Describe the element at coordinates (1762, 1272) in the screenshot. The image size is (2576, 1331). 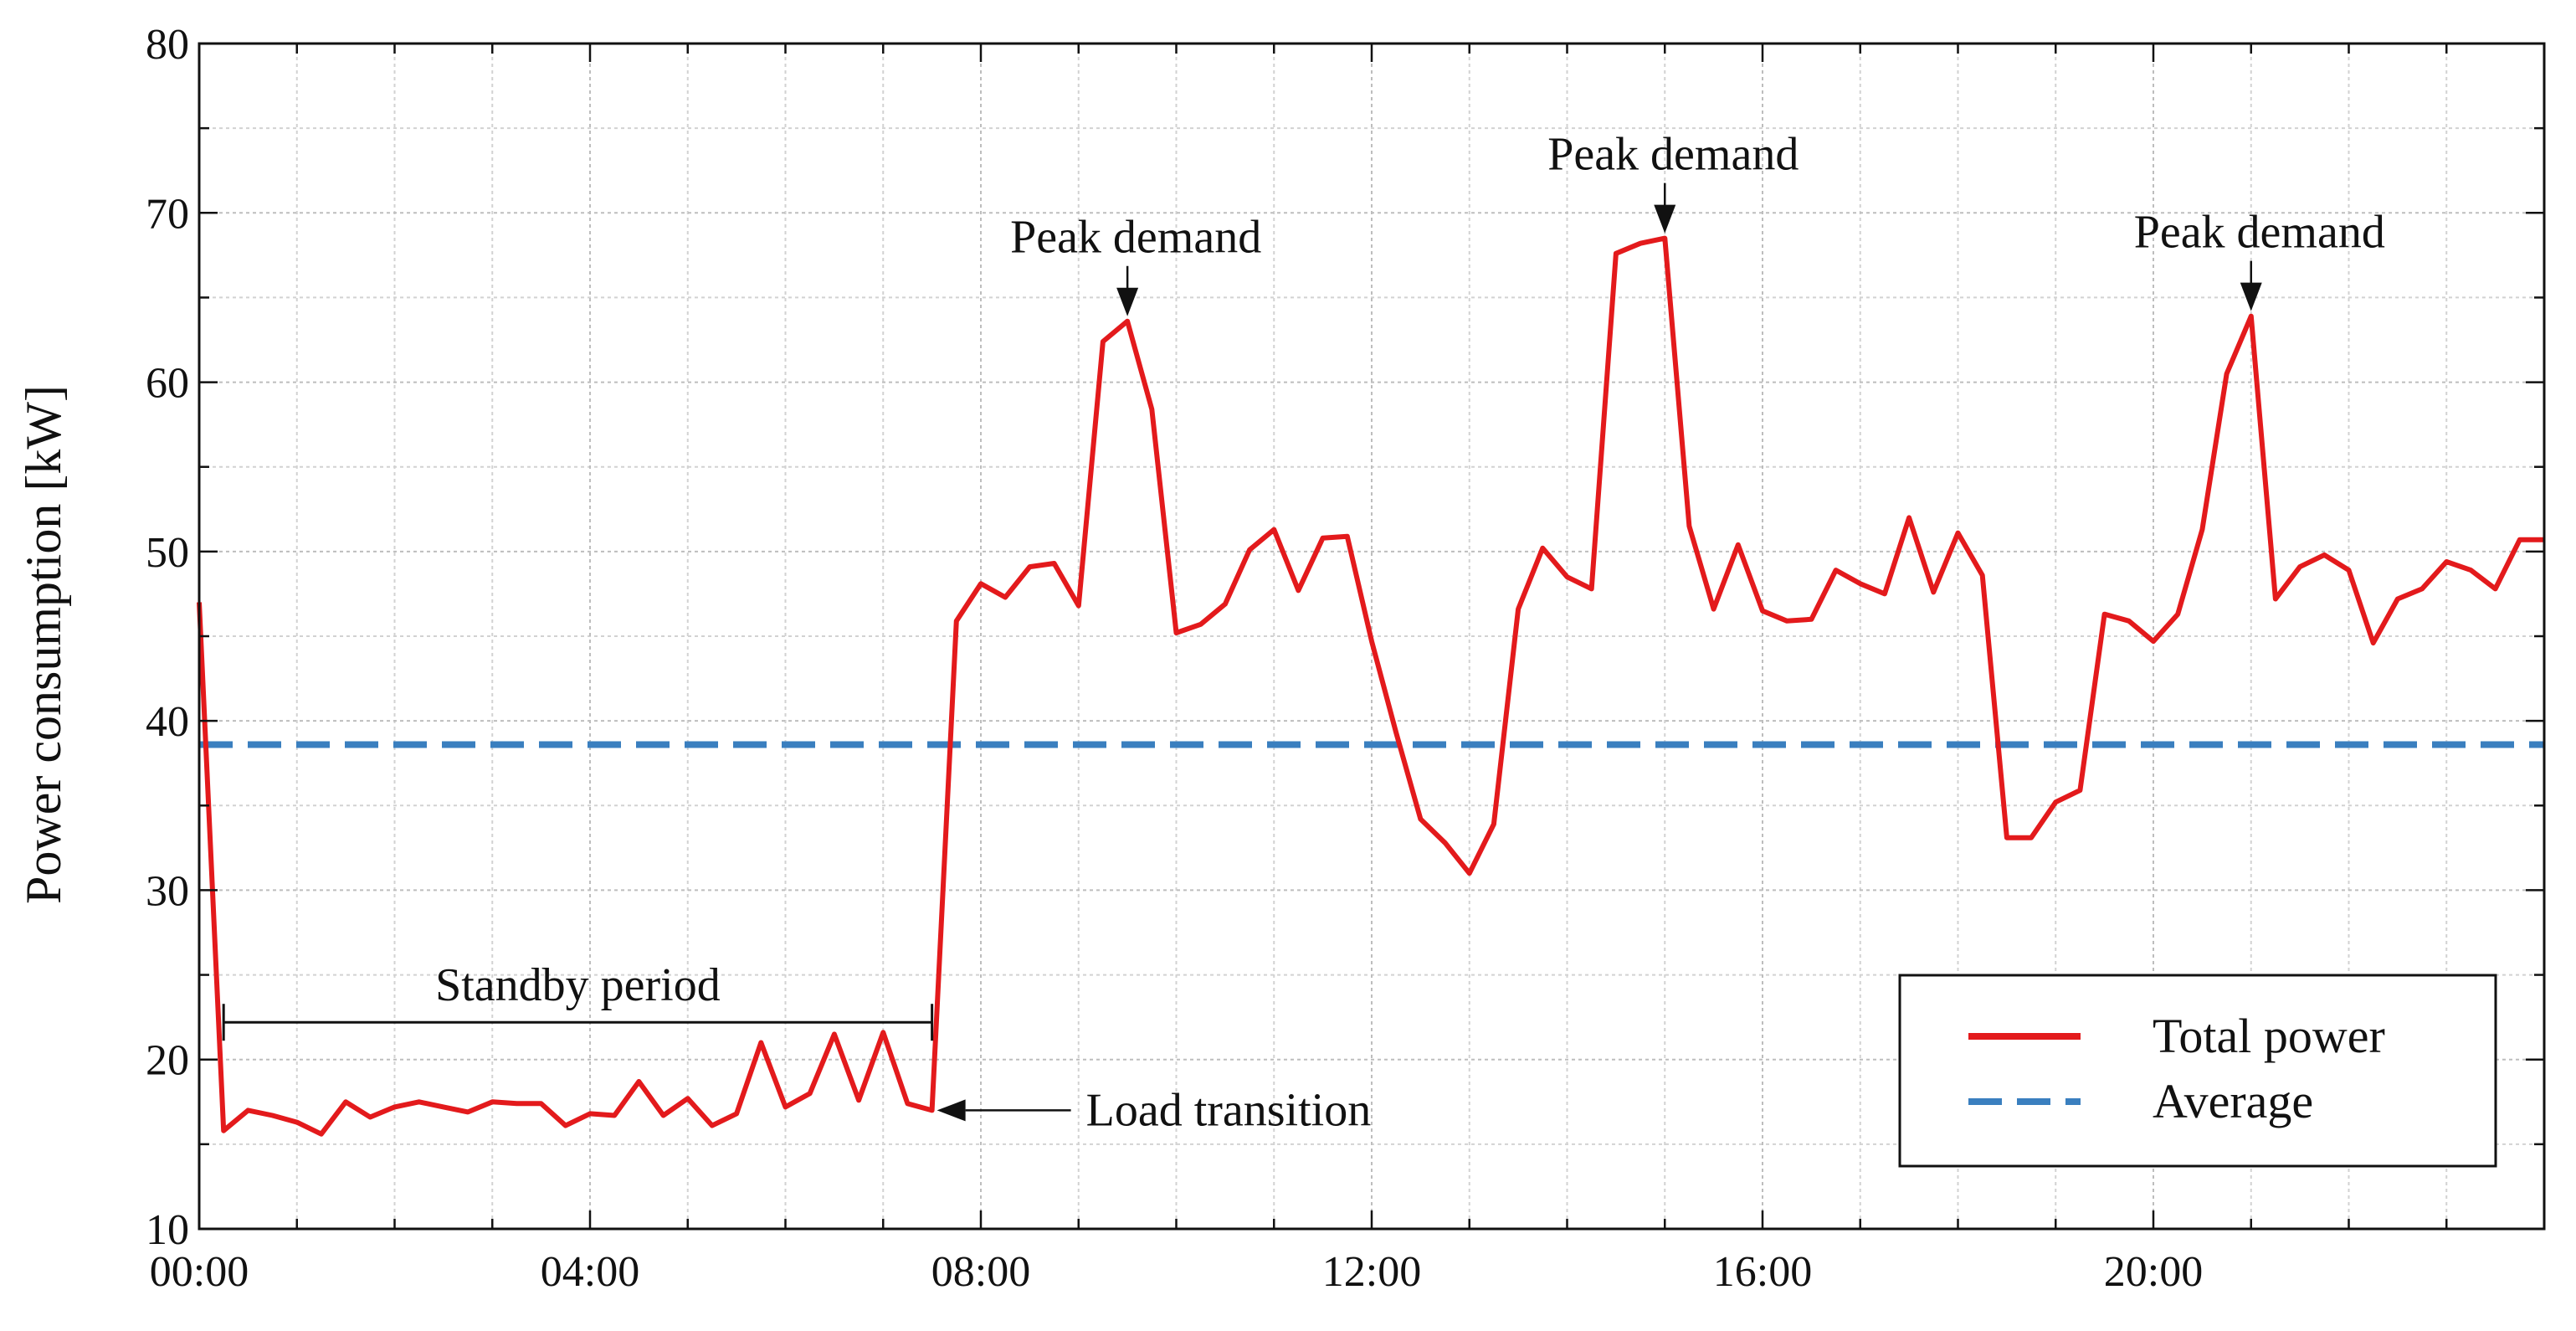
I see `x-tick-label: 16:00` at that location.